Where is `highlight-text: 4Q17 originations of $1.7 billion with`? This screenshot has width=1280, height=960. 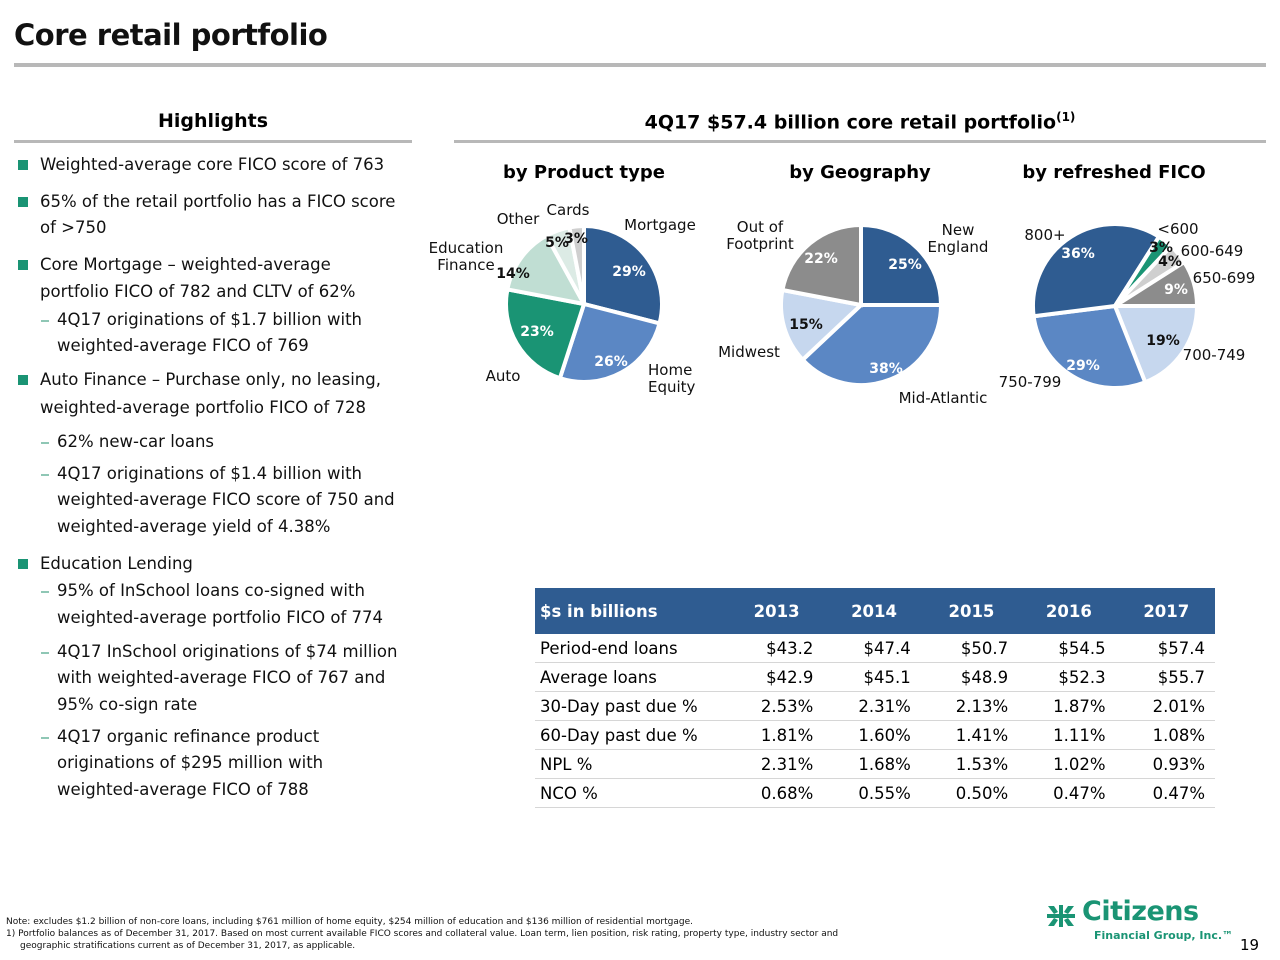
highlight-text: 4Q17 originations of $1.7 billion with is located at coordinates (210, 319).